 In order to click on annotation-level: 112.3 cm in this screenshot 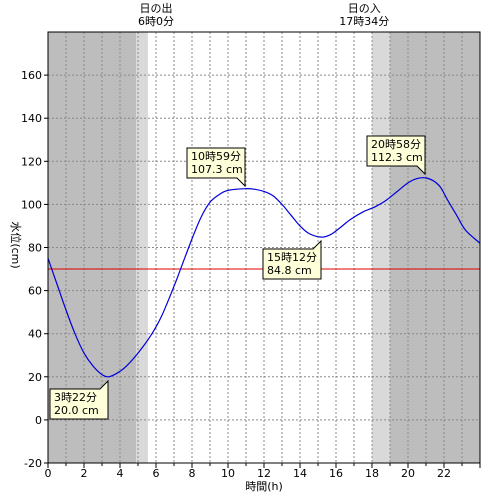, I will do `click(397, 157)`.